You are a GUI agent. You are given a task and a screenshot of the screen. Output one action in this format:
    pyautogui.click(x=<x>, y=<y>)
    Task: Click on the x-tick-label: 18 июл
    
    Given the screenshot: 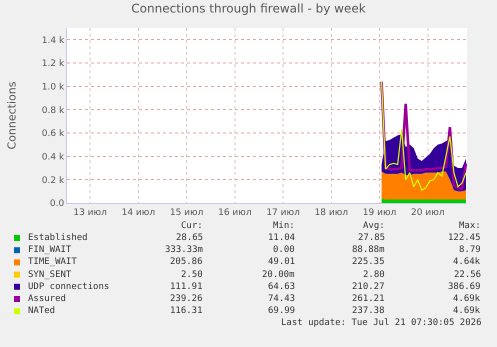 What is the action you would take?
    pyautogui.click(x=331, y=213)
    